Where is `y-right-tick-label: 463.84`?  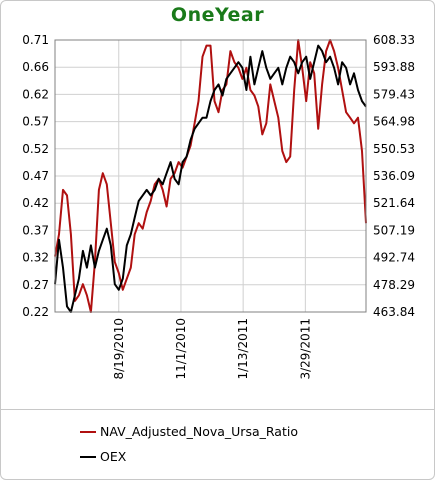
y-right-tick-label: 463.84 is located at coordinates (394, 312).